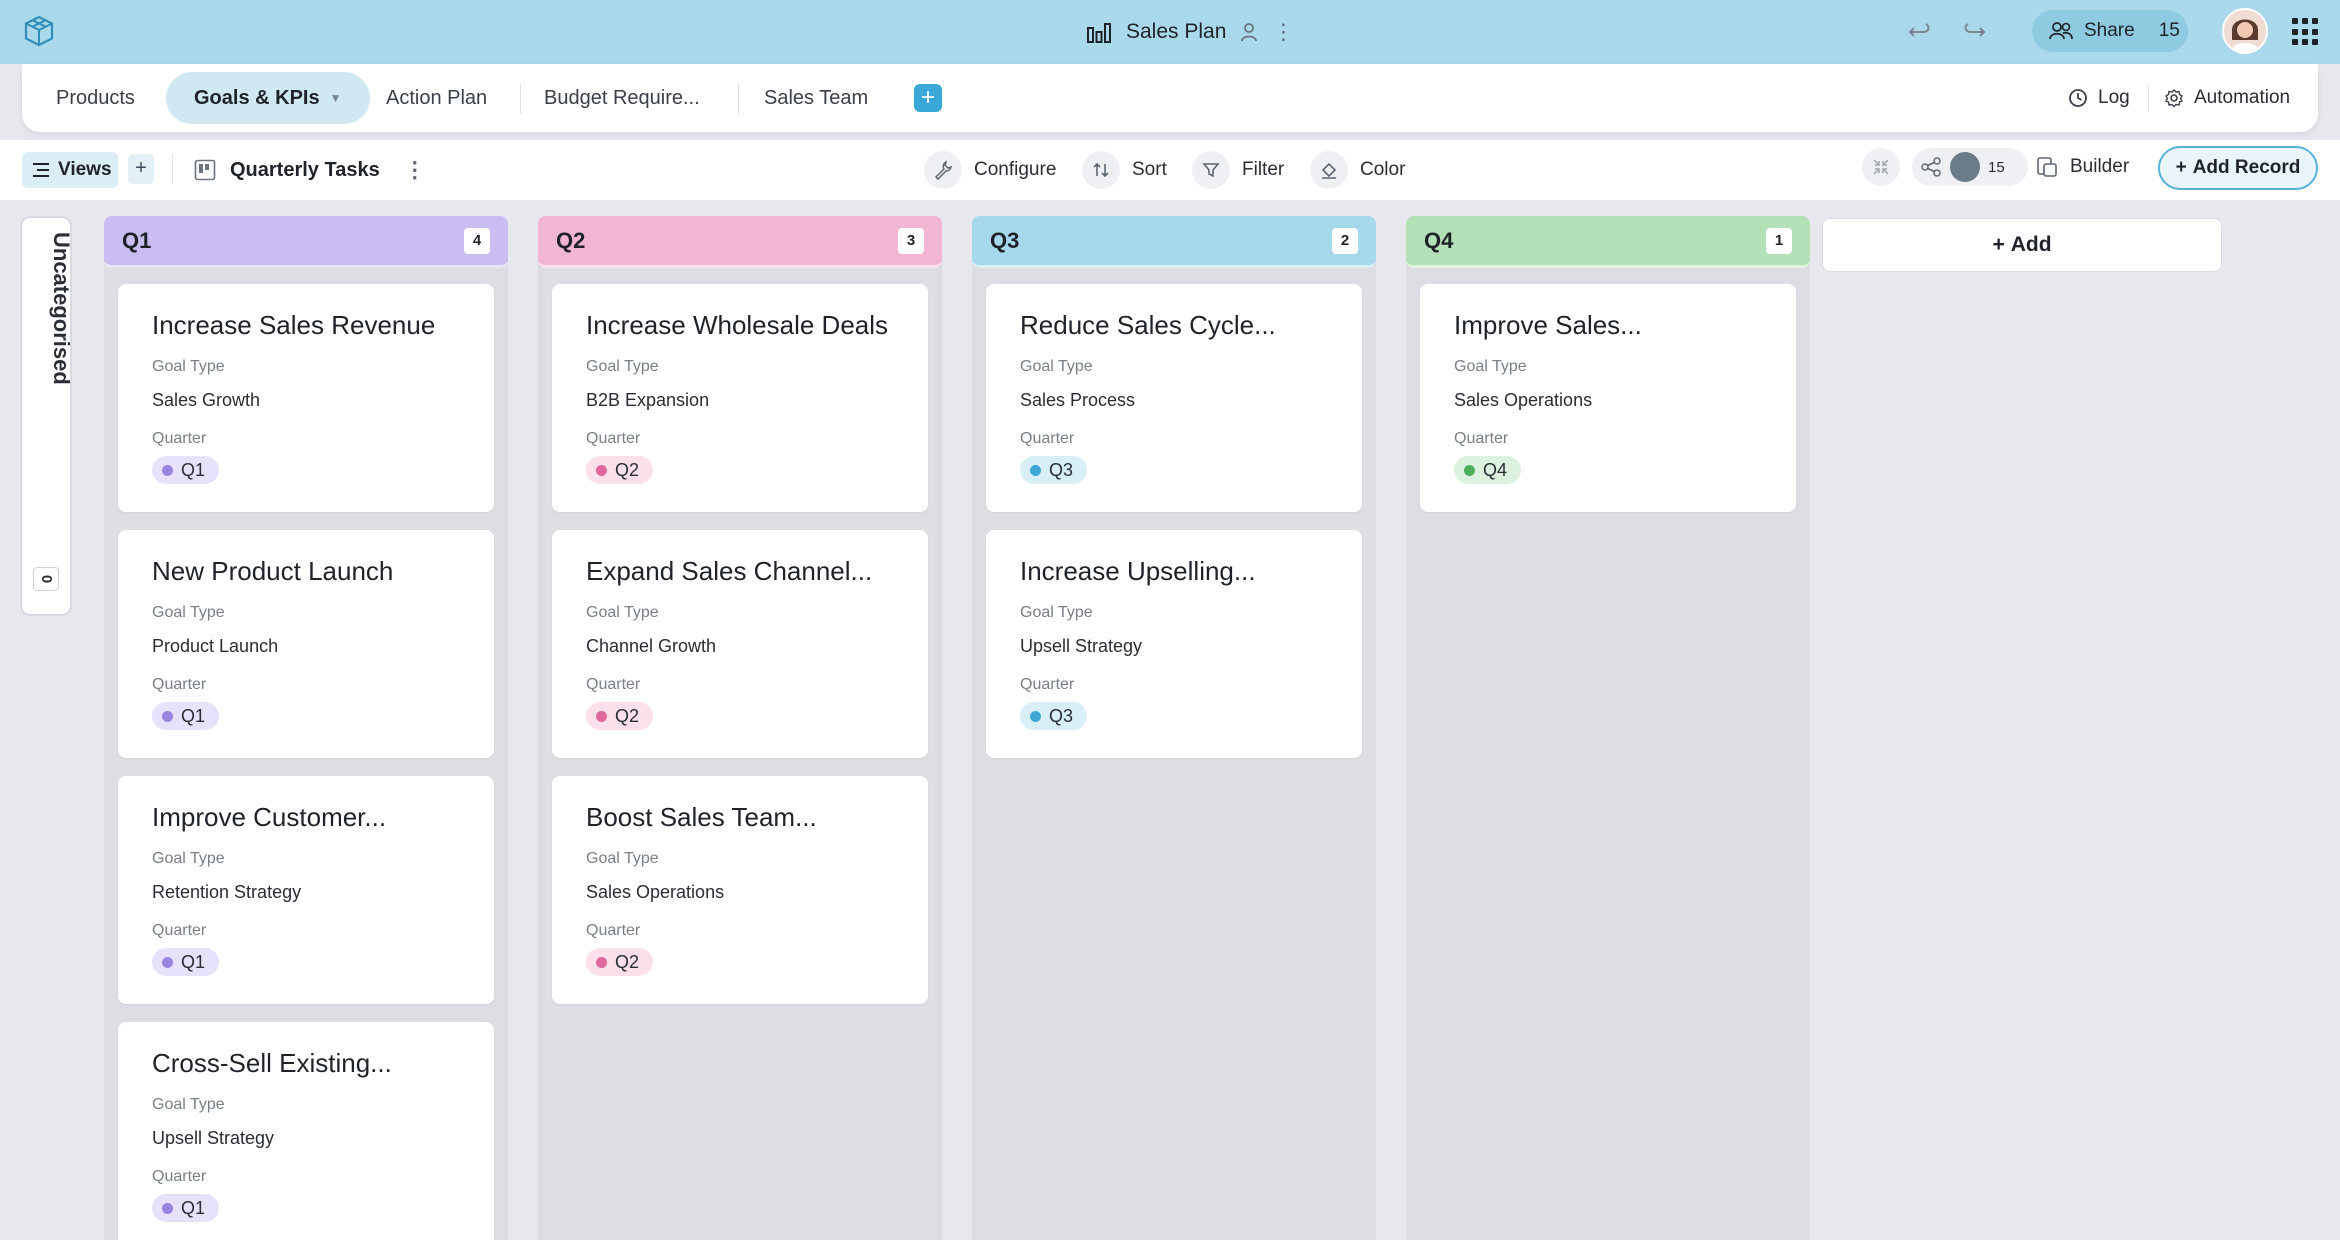 Image resolution: width=2340 pixels, height=1240 pixels. What do you see at coordinates (737, 325) in the screenshot?
I see `card-title: Increase Wholesale Deals` at bounding box center [737, 325].